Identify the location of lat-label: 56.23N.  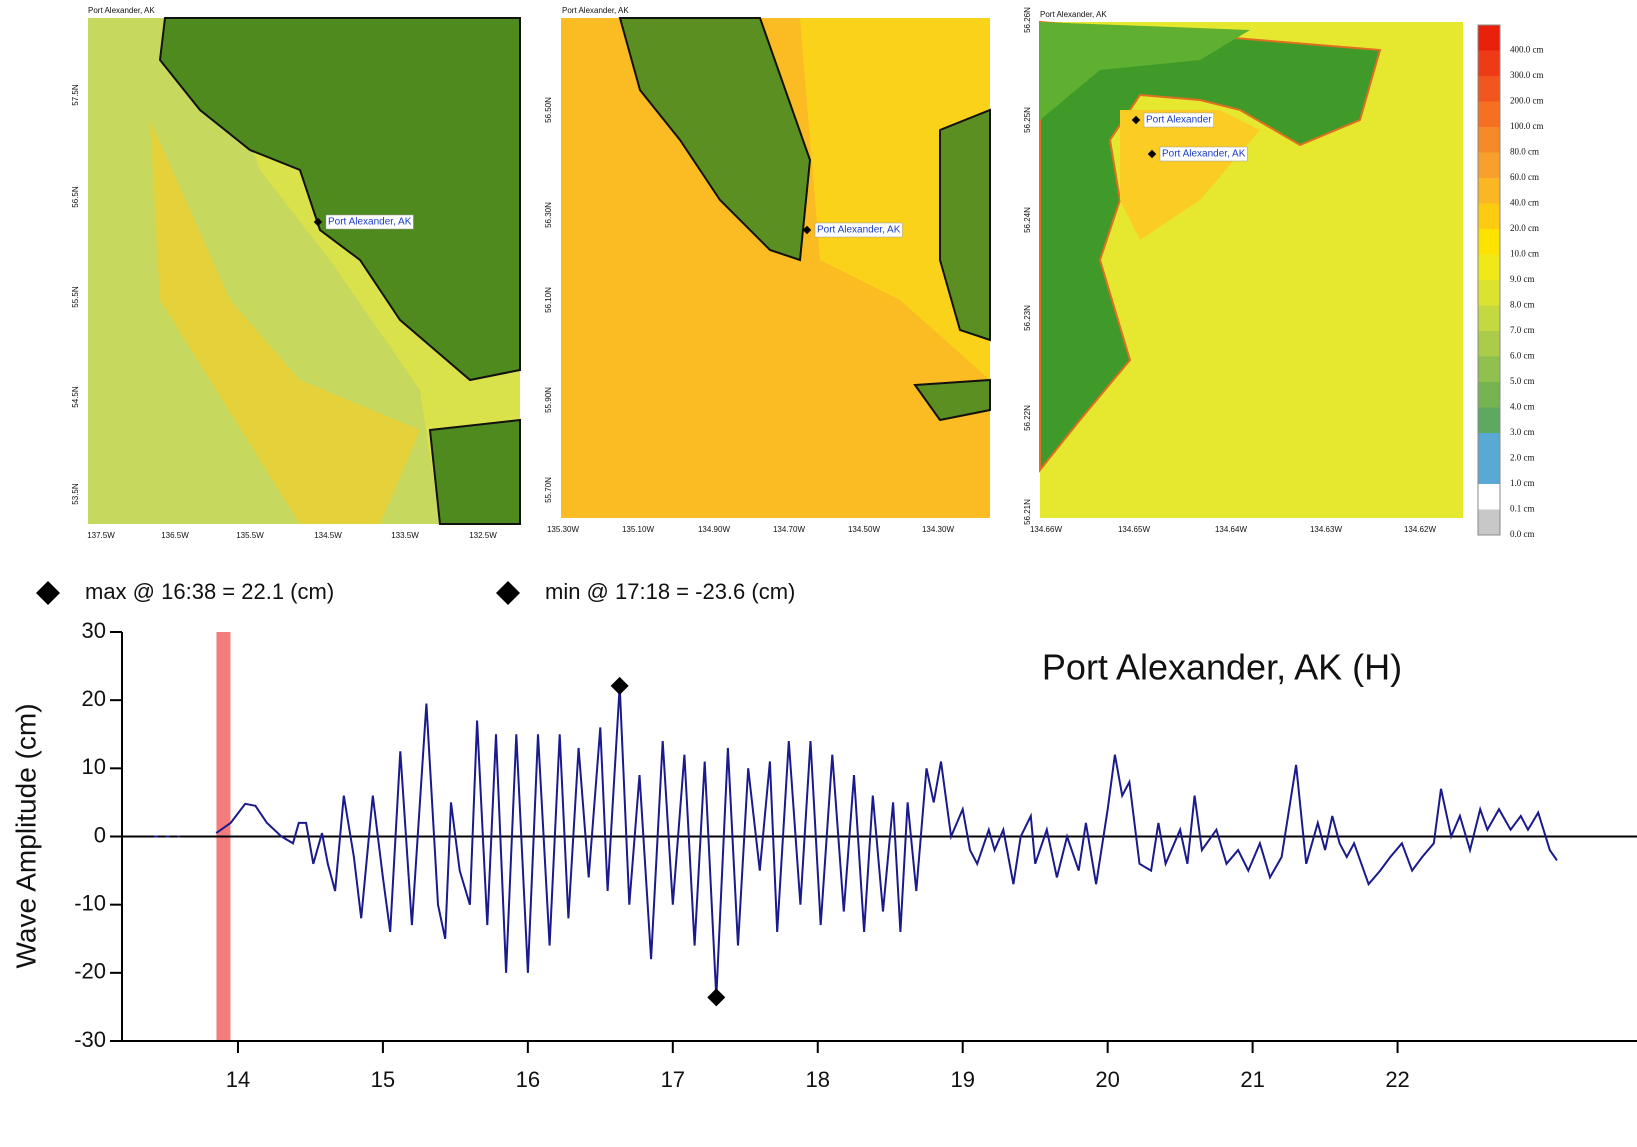
(1027, 318).